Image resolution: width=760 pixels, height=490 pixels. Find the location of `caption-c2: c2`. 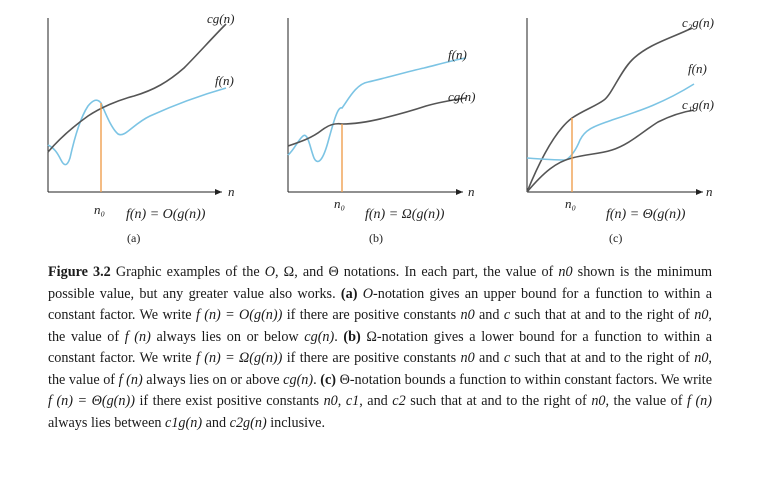

caption-c2: c2 is located at coordinates (399, 401).